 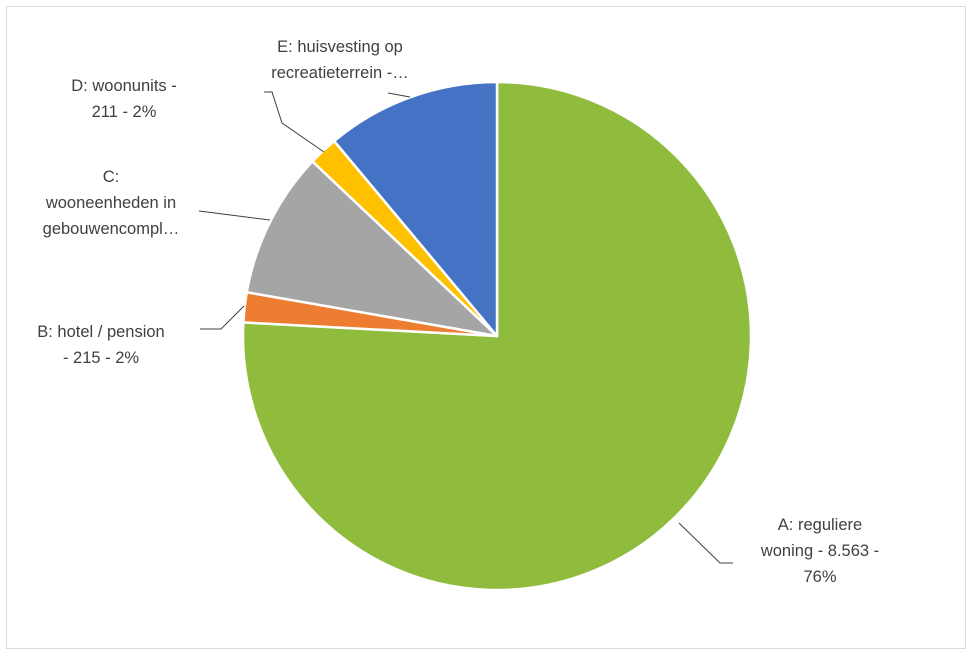 I want to click on data-label-line: wooneenheden in, so click(x=110, y=203).